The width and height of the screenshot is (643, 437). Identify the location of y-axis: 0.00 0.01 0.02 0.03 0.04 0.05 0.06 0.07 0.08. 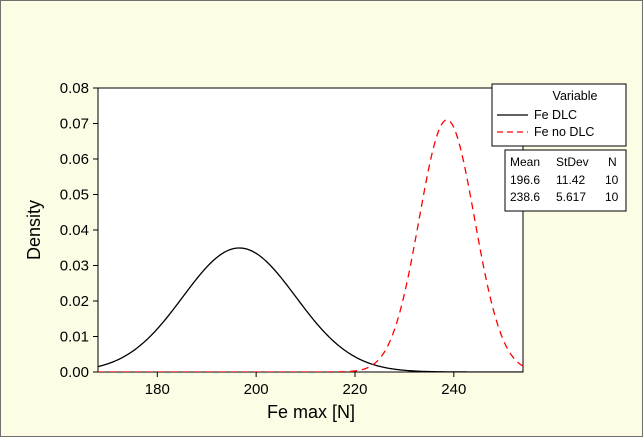
(79, 230).